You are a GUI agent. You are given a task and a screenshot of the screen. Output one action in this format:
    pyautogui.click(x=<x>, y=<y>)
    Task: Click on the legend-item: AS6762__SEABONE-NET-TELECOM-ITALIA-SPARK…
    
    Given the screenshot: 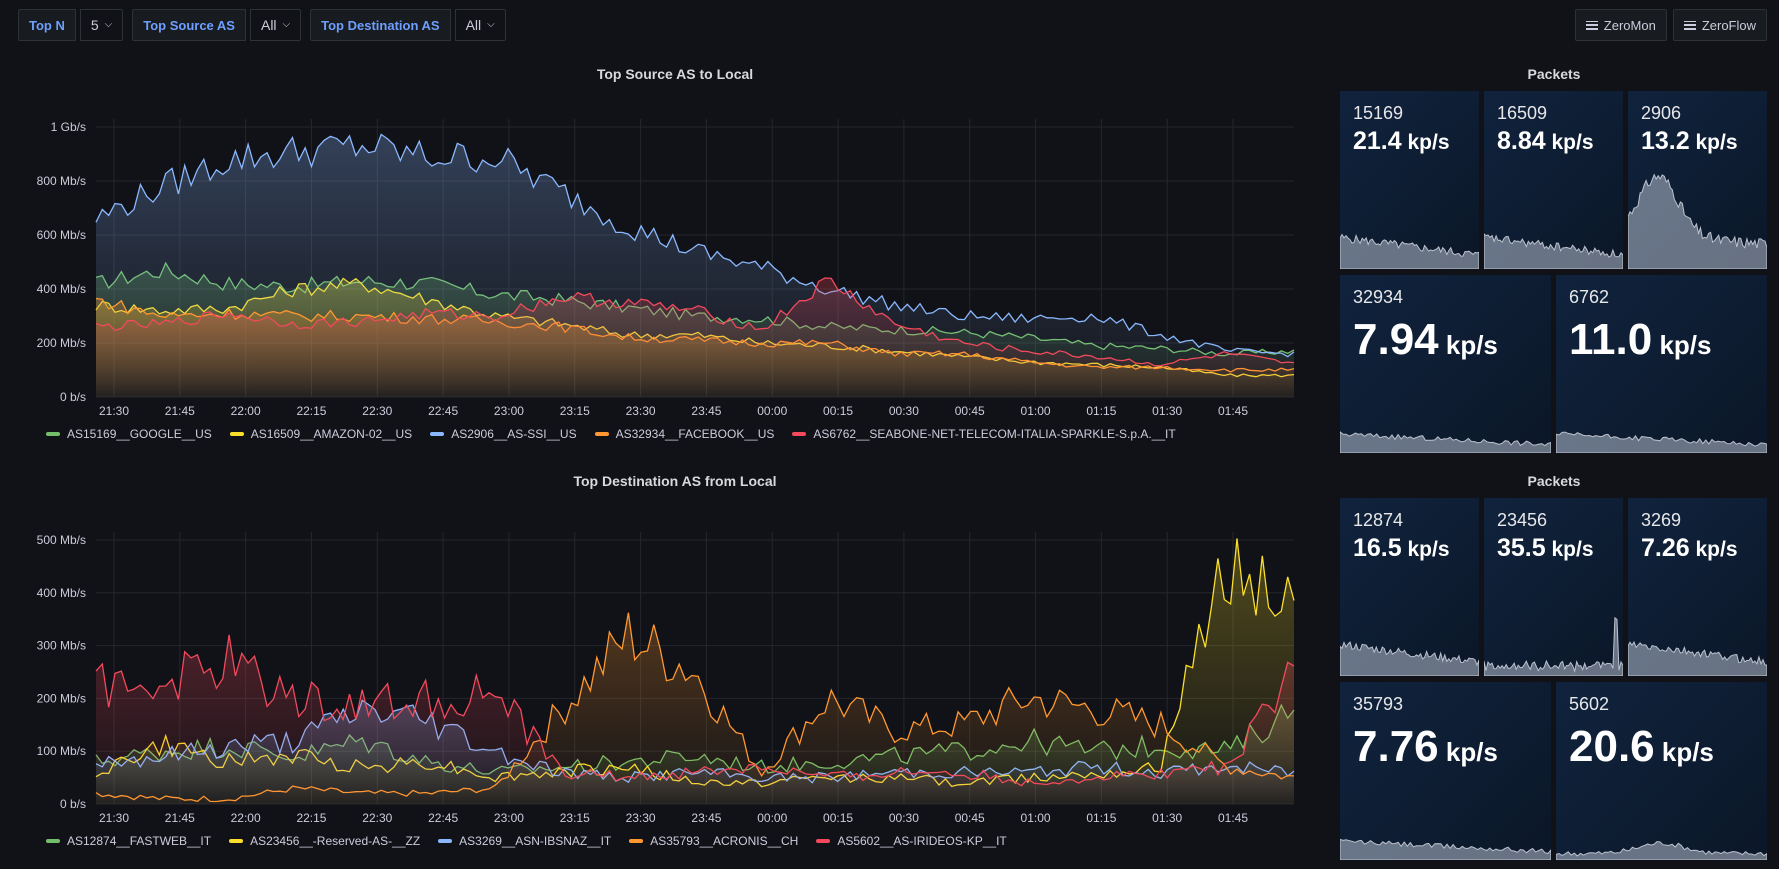 What is the action you would take?
    pyautogui.click(x=984, y=434)
    